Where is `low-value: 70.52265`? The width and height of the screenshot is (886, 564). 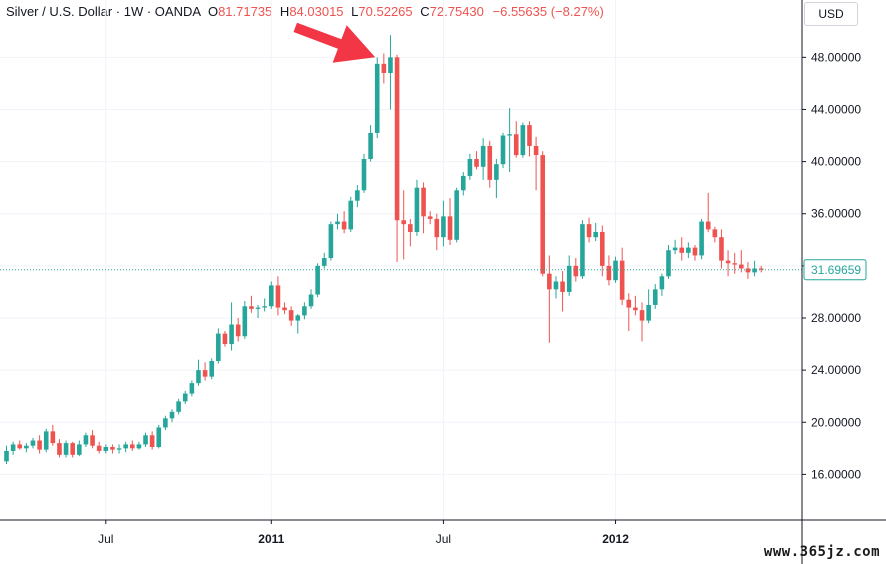
low-value: 70.52265 is located at coordinates (385, 11).